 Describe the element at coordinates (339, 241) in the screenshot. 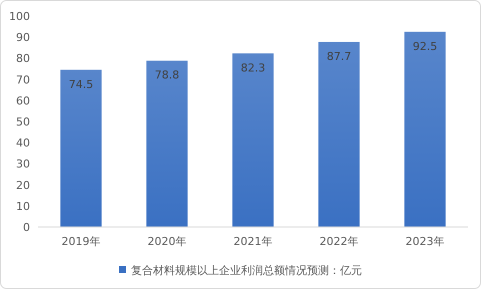

I see `x-tick-label: 2022年` at that location.